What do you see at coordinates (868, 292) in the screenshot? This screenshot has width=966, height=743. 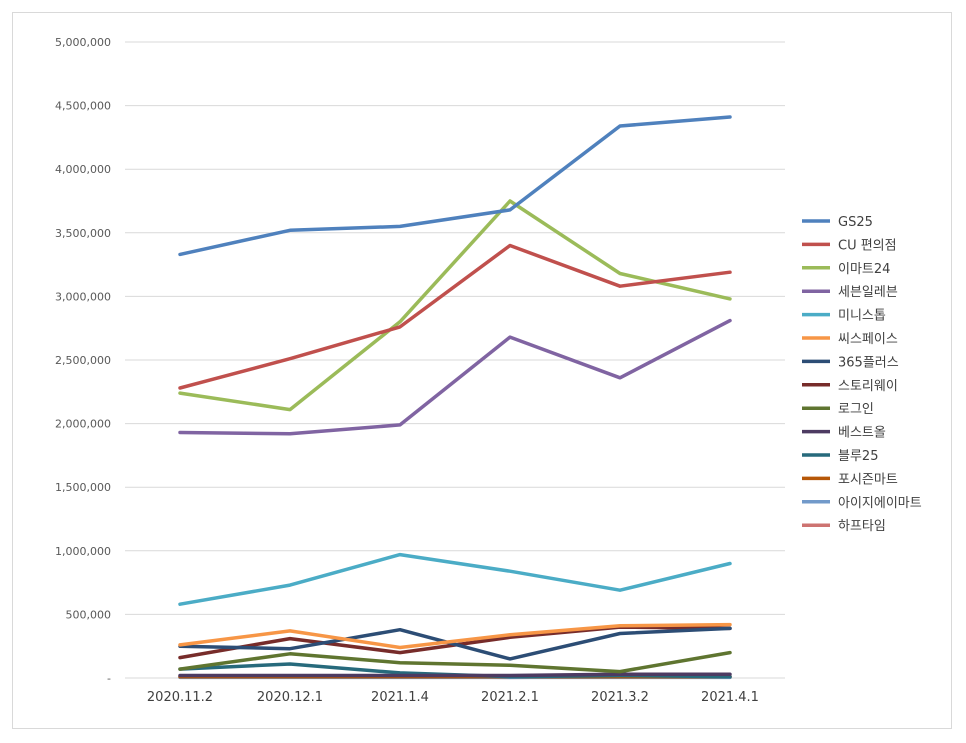 I see `legend-label: 세븐일레븐` at bounding box center [868, 292].